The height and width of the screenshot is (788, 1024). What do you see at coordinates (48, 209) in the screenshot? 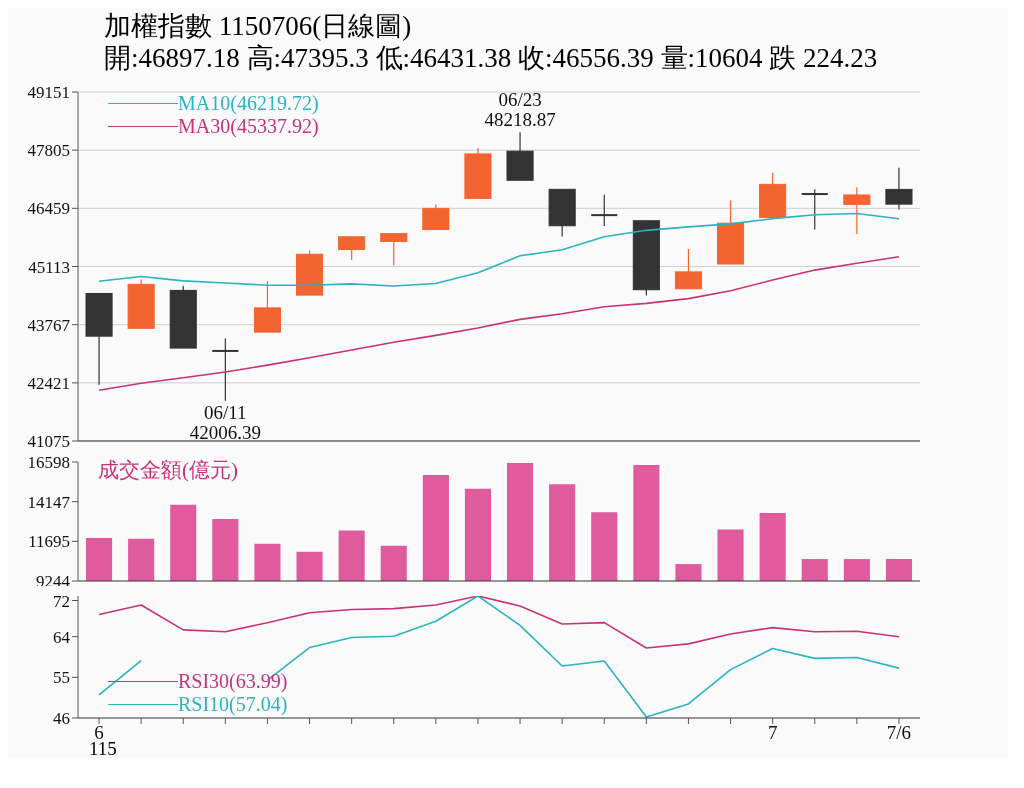
I see `y-tick-label: 46459` at bounding box center [48, 209].